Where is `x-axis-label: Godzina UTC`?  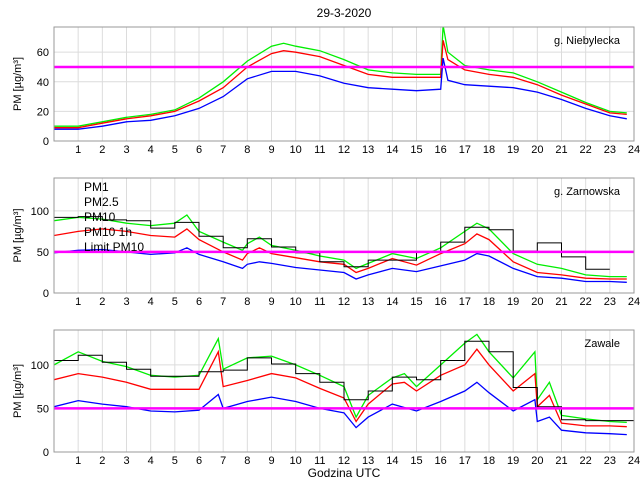 x-axis-label: Godzina UTC is located at coordinates (344, 473).